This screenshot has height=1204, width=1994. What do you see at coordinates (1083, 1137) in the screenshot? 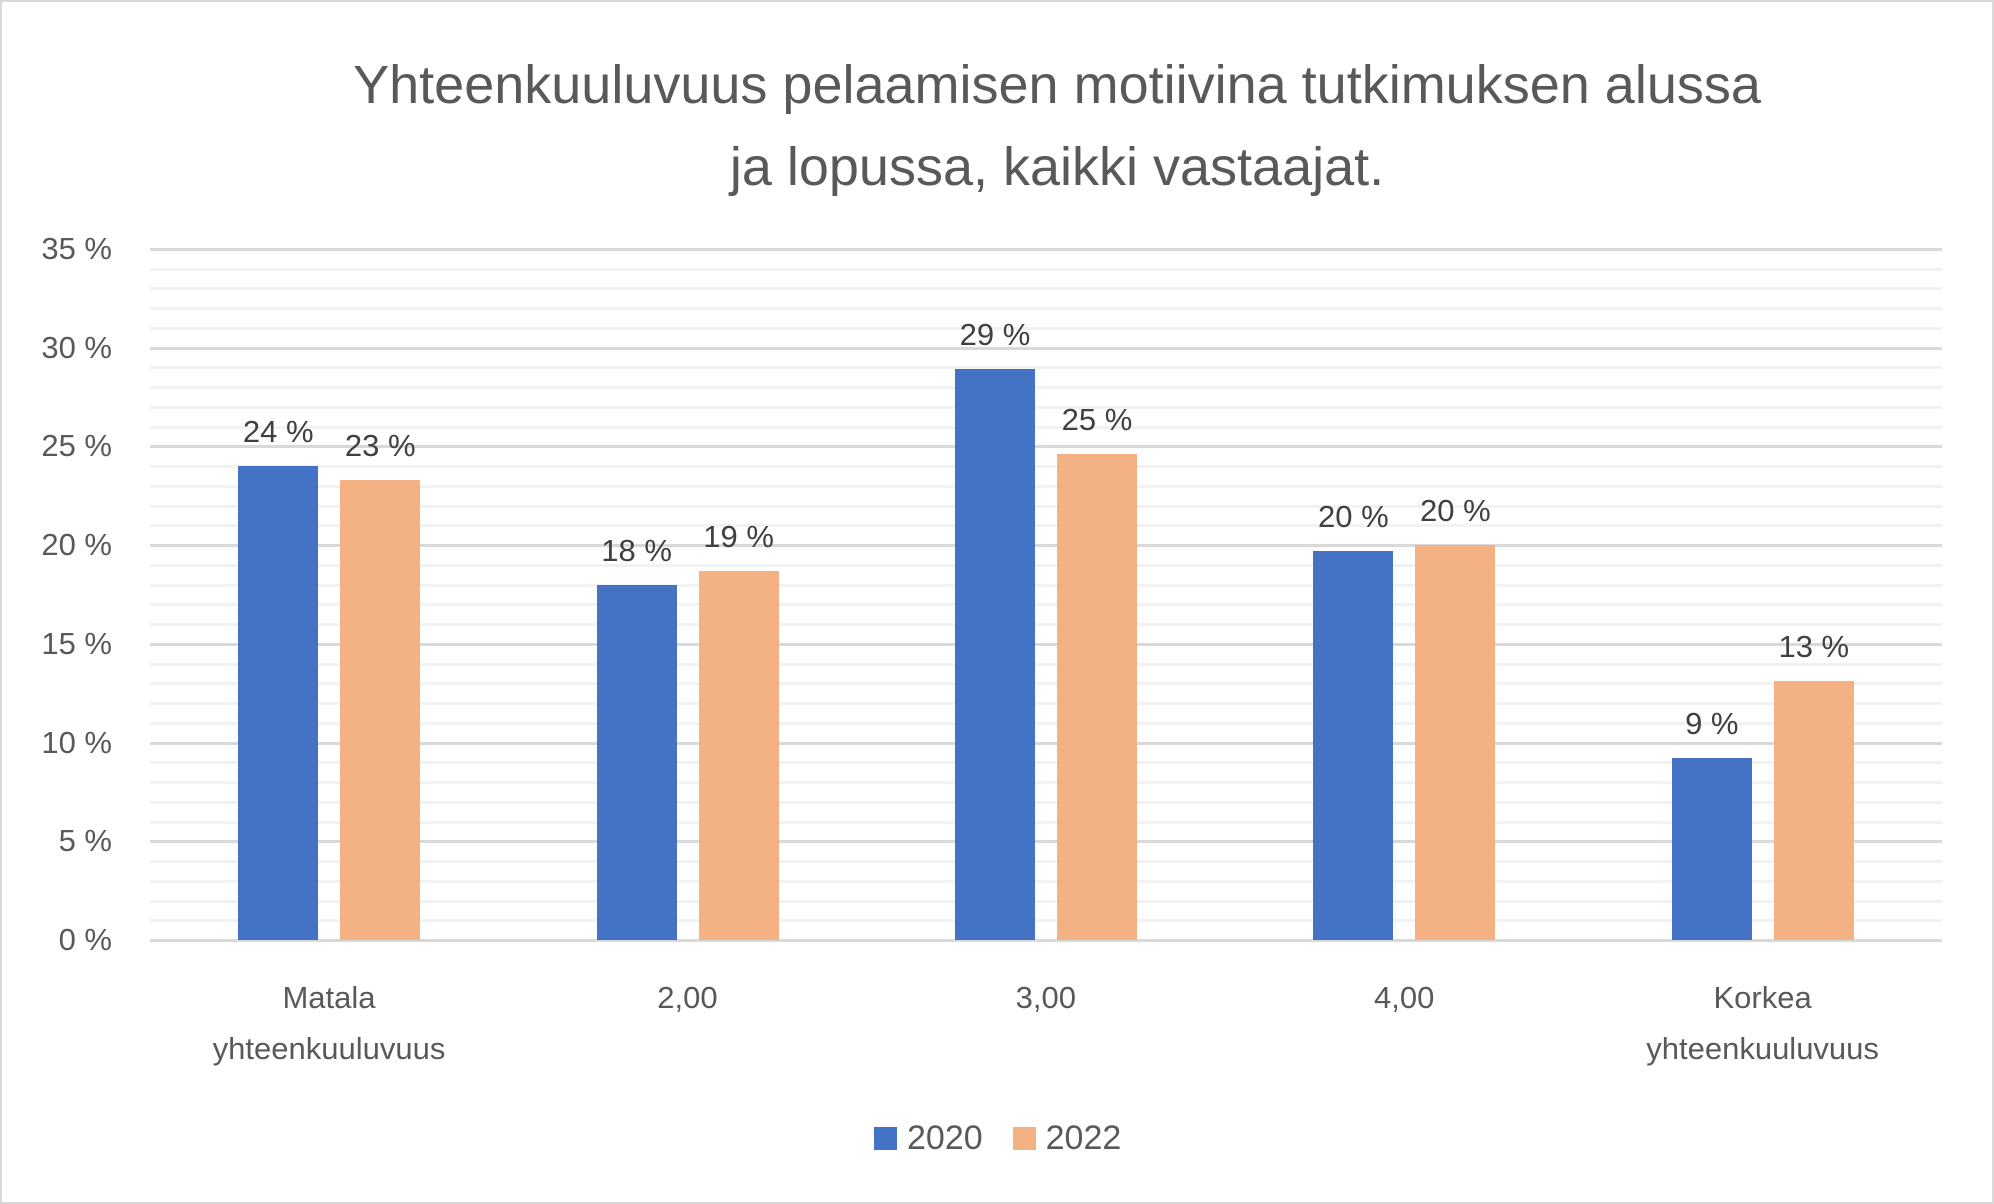
I see `legend-label-2022: 2022` at bounding box center [1083, 1137].